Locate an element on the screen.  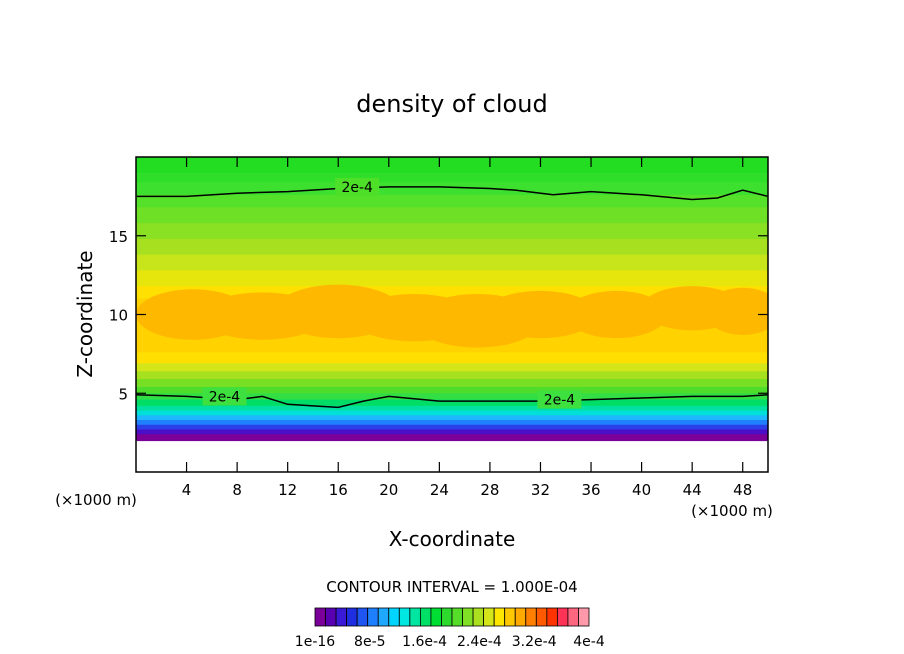
contour-labels: 2e-4 2e-4 2e-4 is located at coordinates (392, 293).